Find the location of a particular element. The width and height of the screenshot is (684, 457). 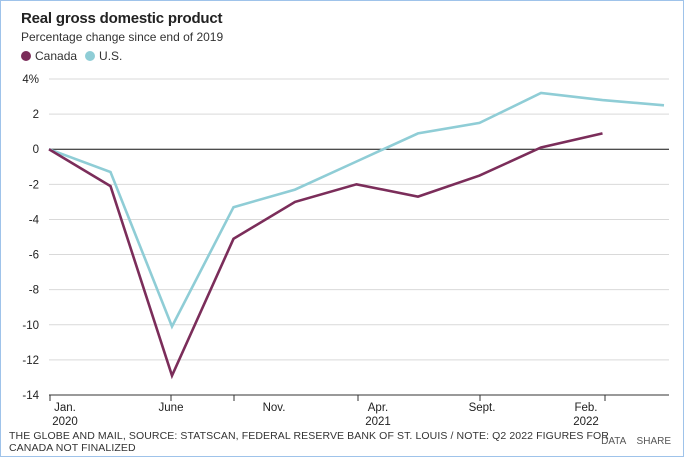

y-tick-label: 0 is located at coordinates (36, 150).